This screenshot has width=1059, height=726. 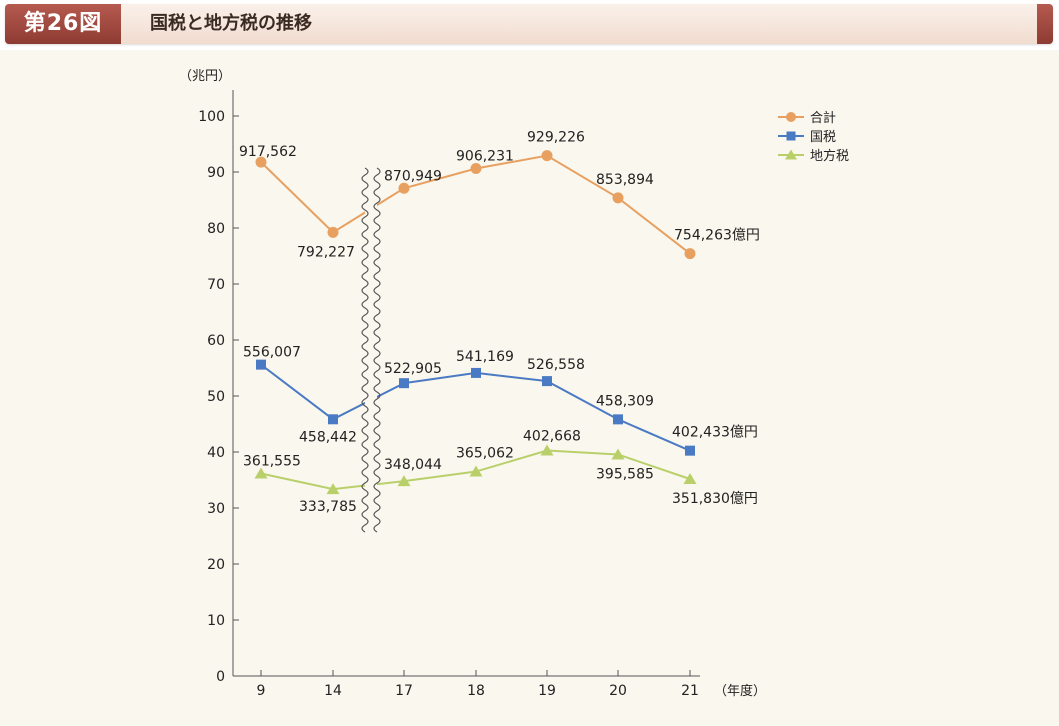 I want to click on data-label: 526,558, so click(x=556, y=365).